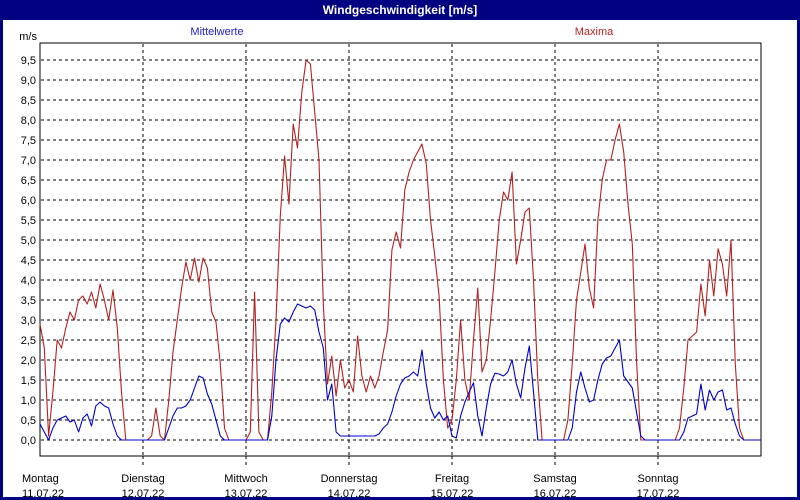 Image resolution: width=800 pixels, height=500 pixels. I want to click on y-tick-label: 8,0, so click(28, 121).